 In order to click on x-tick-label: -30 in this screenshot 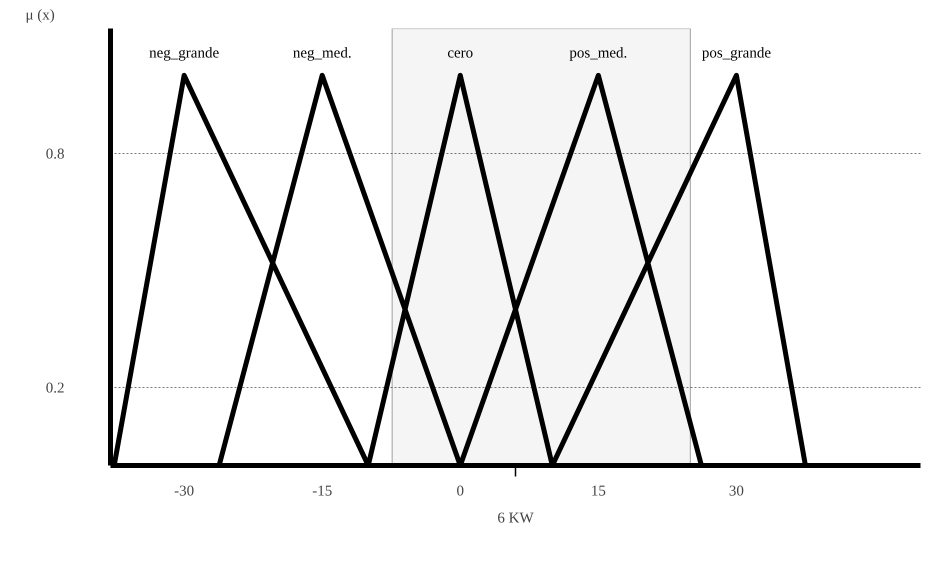, I will do `click(184, 492)`.